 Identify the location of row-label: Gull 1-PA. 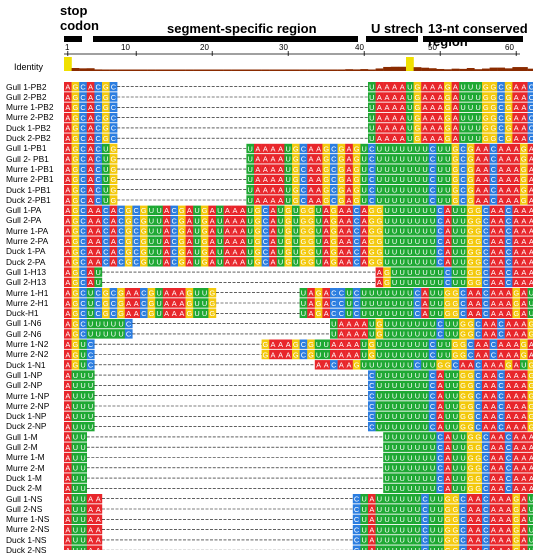
(24, 210).